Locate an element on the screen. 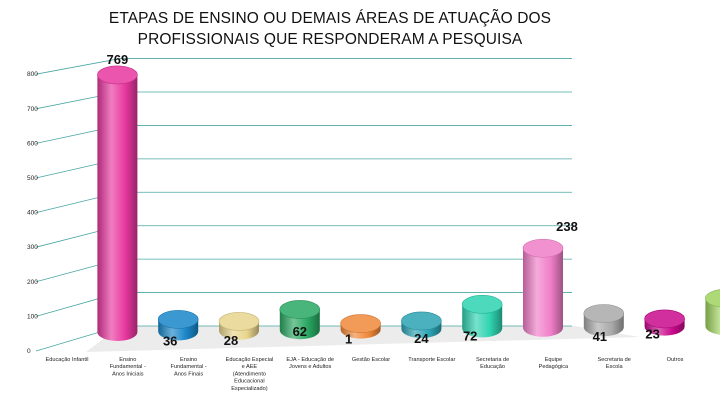  y-axis: 0 100 200 300 400 500 600 700 800 is located at coordinates (32, 213).